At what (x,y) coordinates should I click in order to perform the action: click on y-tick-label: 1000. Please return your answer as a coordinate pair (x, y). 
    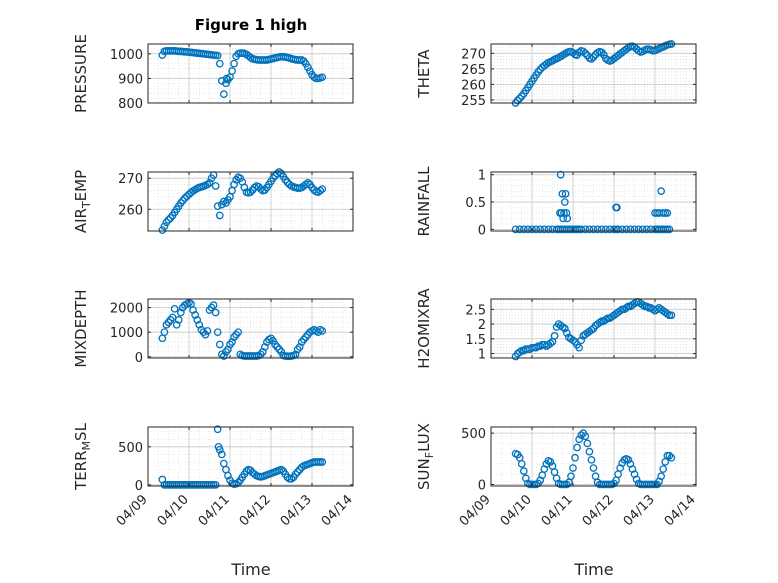
    Looking at the image, I should click on (126, 55).